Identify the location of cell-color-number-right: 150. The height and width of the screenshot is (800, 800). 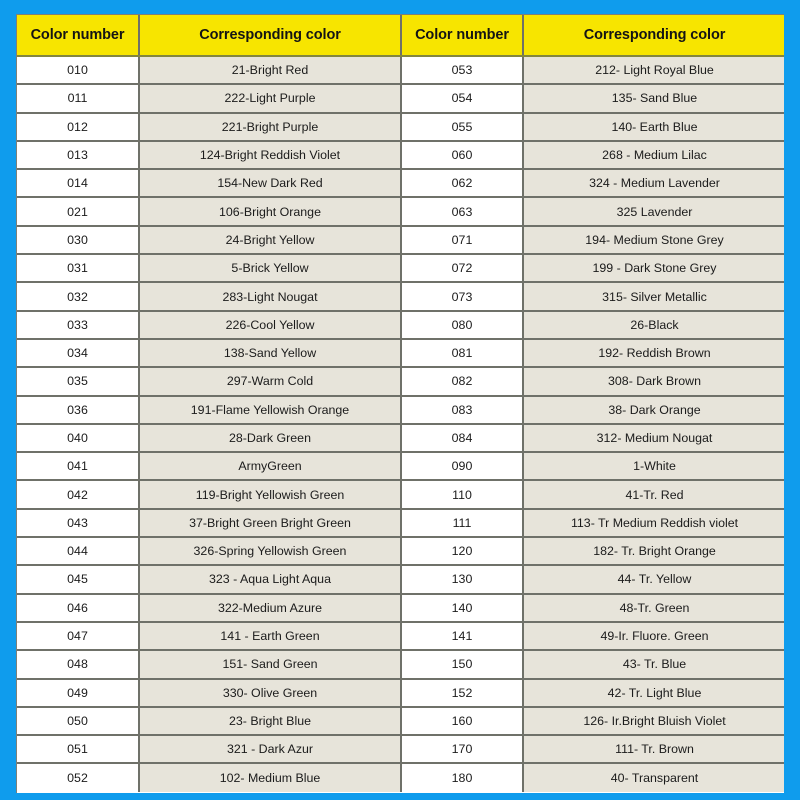
(462, 665).